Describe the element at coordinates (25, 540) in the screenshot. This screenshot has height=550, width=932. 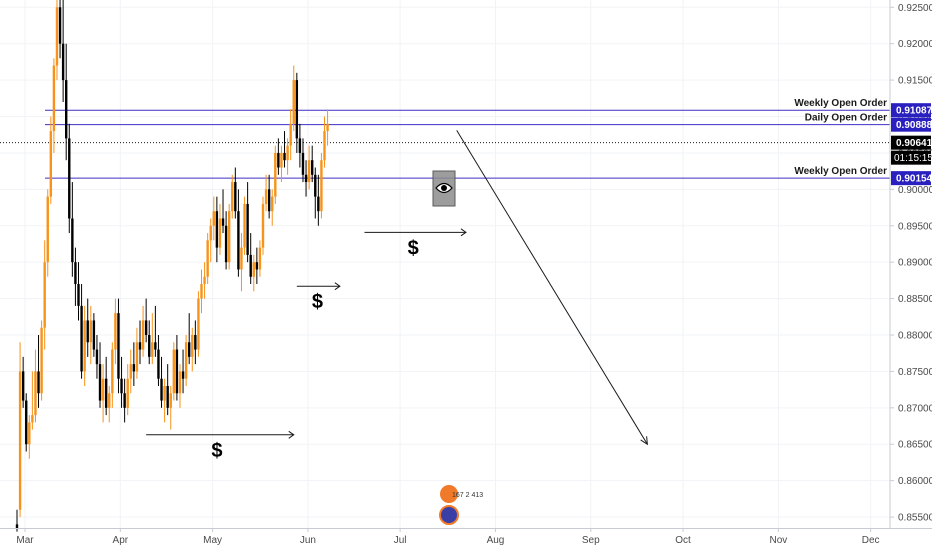
I see `time-tick-label: Mar` at that location.